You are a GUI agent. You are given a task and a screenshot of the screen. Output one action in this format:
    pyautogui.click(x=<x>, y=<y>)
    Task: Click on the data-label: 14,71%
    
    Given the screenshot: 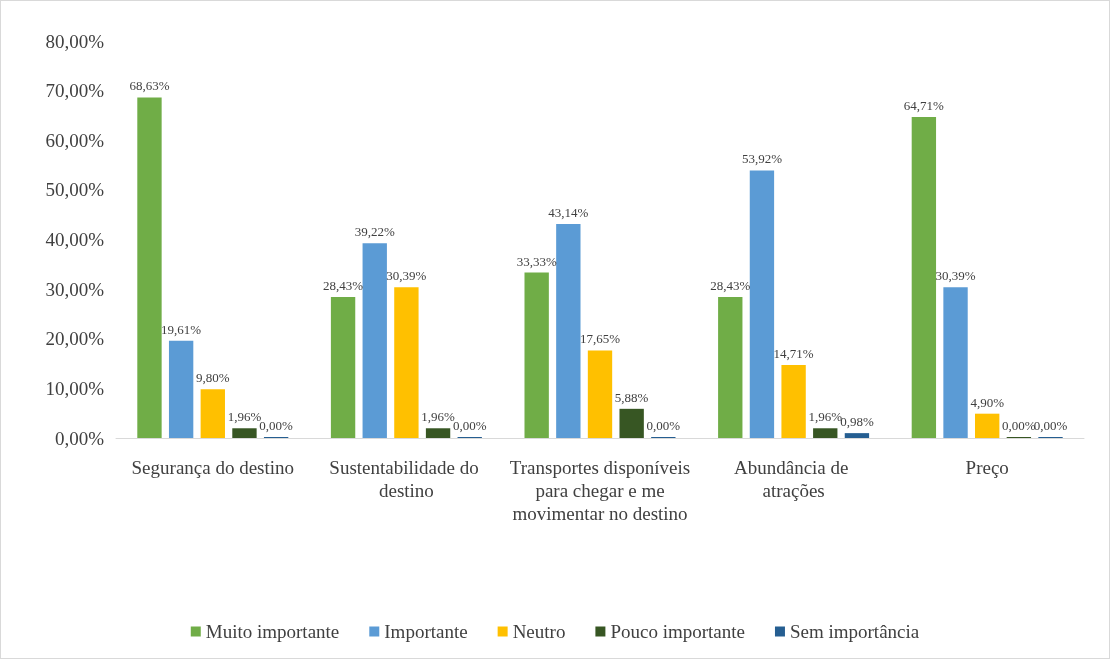 What is the action you would take?
    pyautogui.click(x=793, y=353)
    